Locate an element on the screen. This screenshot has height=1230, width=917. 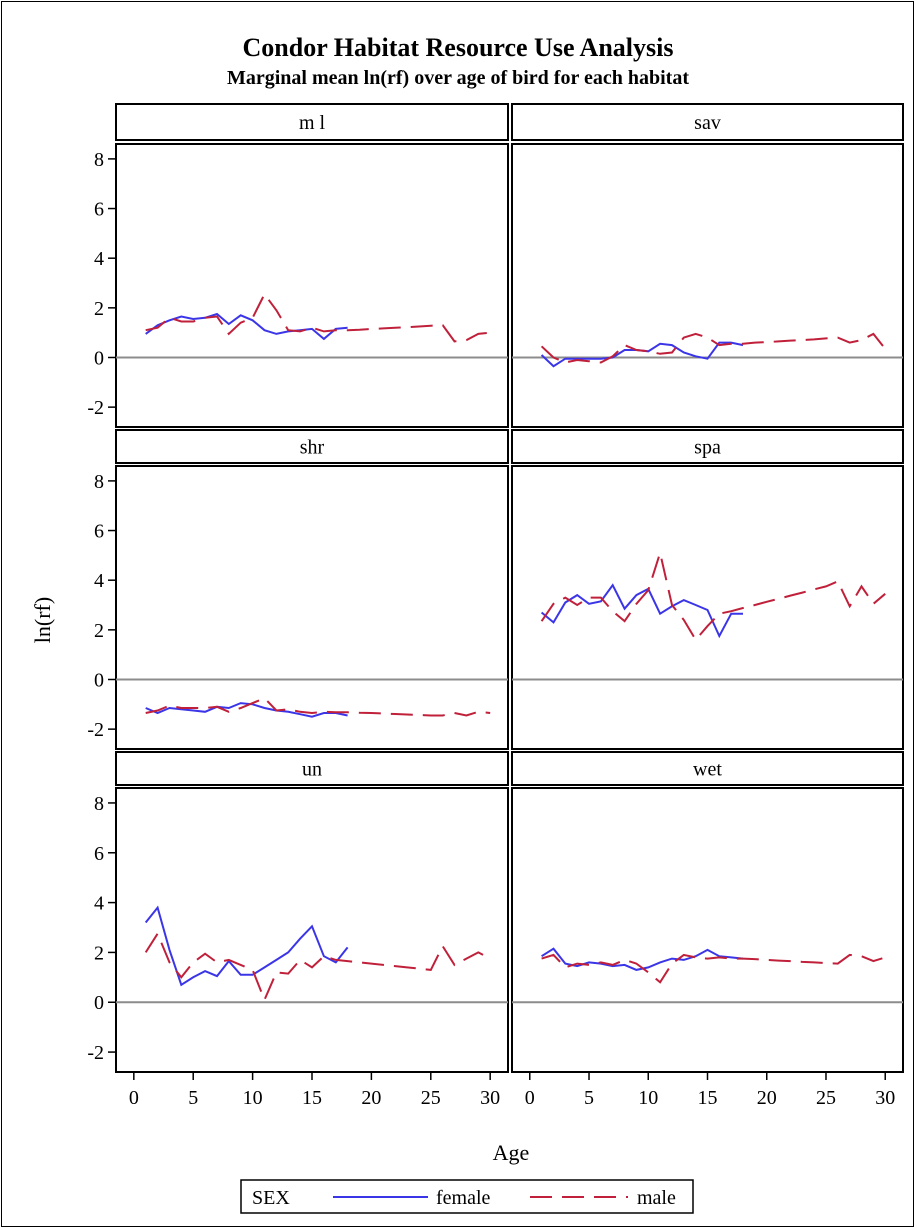
panel-label-2: shr is located at coordinates (312, 448).